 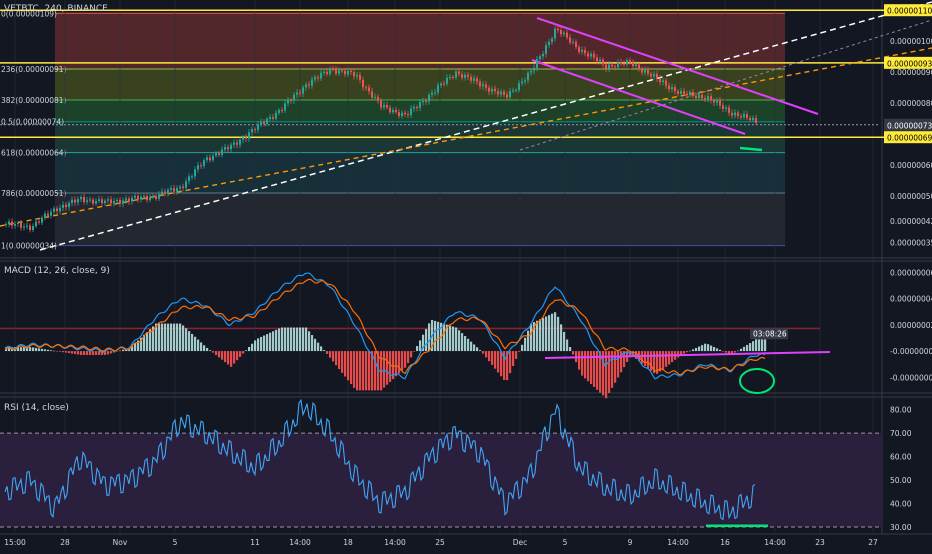 I want to click on fib-level-label: 1(0.00000034), so click(x=29, y=246).